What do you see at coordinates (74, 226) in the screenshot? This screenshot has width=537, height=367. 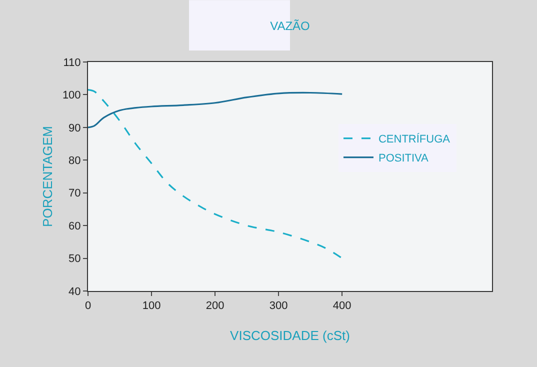 I see `y-tick-label: 60` at bounding box center [74, 226].